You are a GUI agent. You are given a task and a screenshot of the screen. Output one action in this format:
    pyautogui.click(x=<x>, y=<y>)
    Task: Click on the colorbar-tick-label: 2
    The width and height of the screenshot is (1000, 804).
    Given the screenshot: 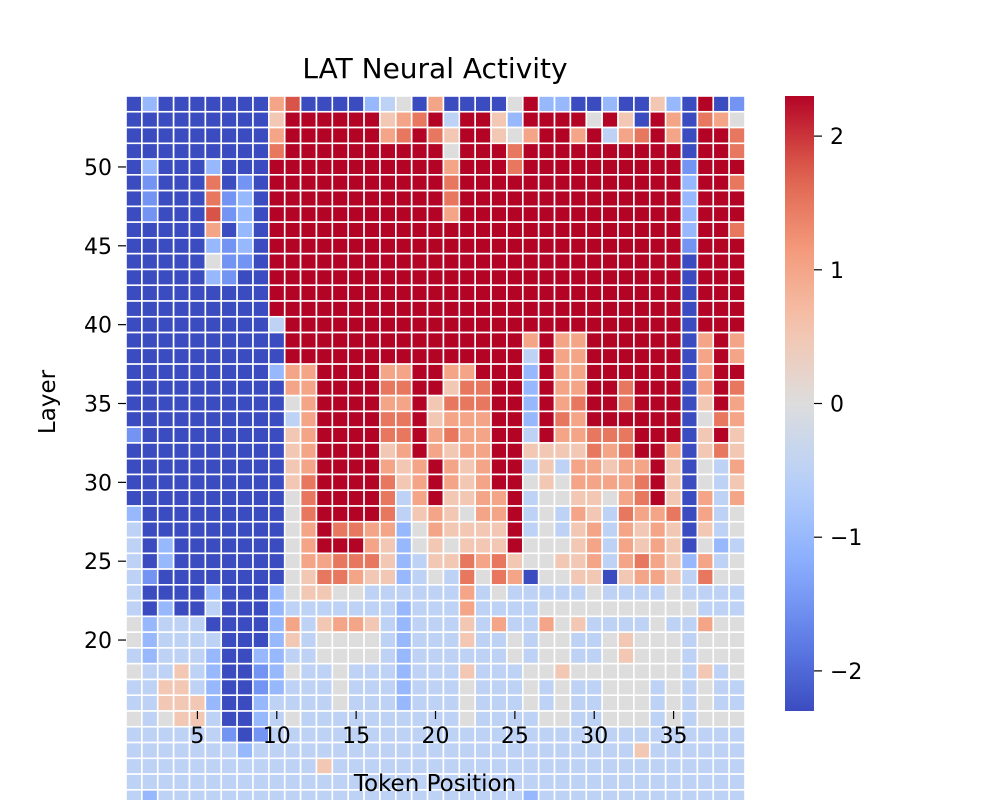 What is the action you would take?
    pyautogui.click(x=837, y=137)
    